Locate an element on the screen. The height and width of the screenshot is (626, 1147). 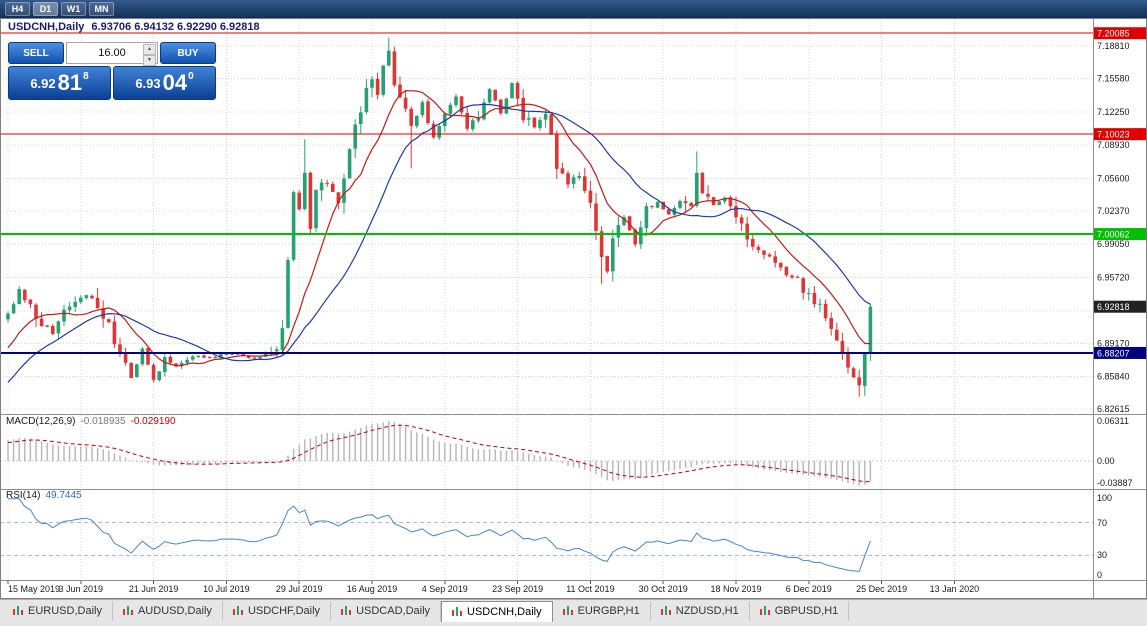
buy-price-base: 6.93 is located at coordinates (148, 83).